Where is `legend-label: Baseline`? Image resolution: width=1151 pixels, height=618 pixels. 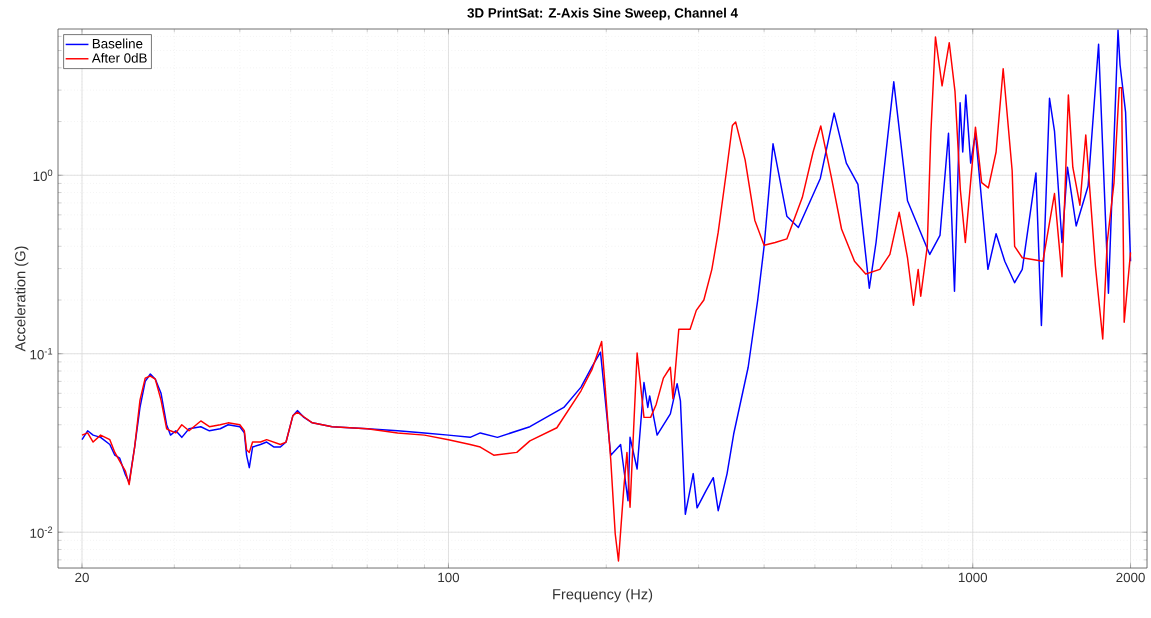
legend-label: Baseline is located at coordinates (117, 43).